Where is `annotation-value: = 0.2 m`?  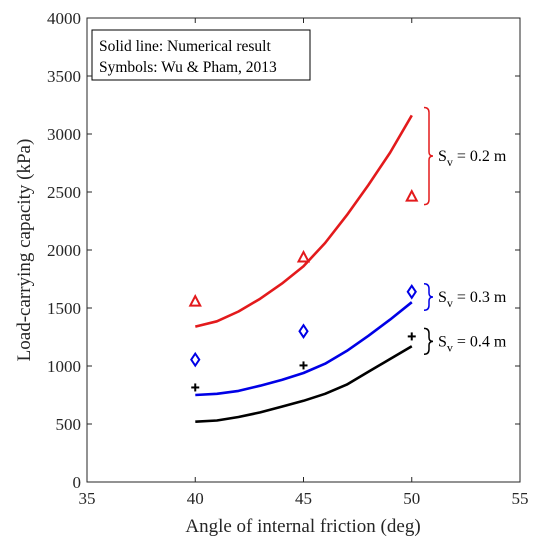
annotation-value: = 0.2 m is located at coordinates (480, 156).